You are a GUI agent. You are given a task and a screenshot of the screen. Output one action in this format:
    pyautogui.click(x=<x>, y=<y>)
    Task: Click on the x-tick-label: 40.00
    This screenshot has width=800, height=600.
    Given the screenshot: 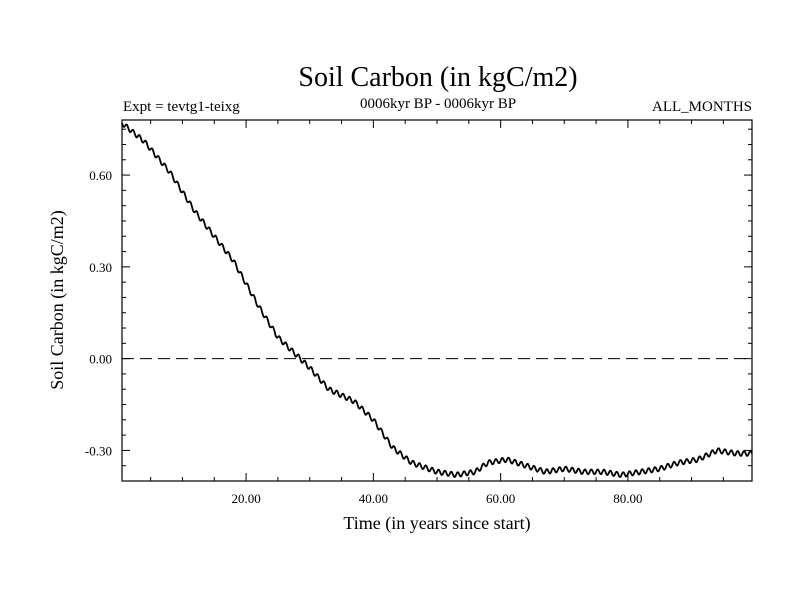 What is the action you would take?
    pyautogui.click(x=373, y=498)
    